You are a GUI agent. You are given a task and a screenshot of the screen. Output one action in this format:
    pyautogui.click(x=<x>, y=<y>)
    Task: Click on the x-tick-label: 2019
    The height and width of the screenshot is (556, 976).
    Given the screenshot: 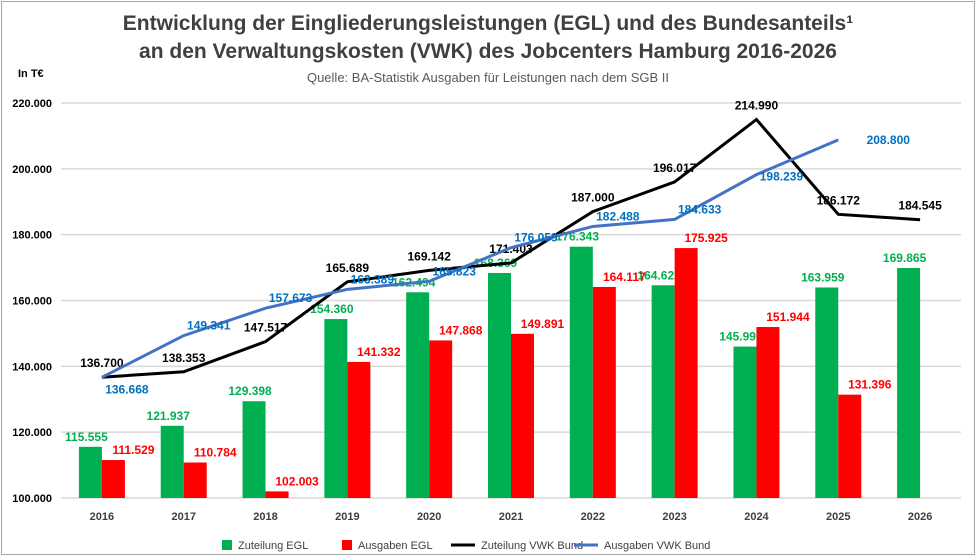 What is the action you would take?
    pyautogui.click(x=347, y=517)
    